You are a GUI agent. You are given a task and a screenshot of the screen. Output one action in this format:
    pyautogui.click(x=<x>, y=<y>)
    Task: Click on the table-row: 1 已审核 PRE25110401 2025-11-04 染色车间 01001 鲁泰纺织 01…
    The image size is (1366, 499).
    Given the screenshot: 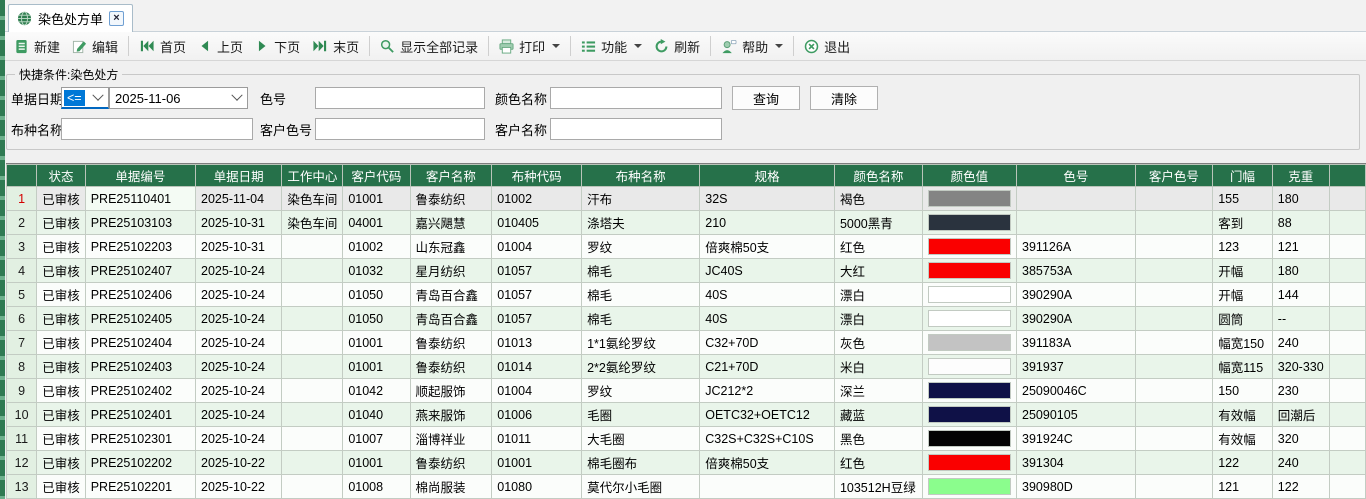 What is the action you would take?
    pyautogui.click(x=686, y=198)
    